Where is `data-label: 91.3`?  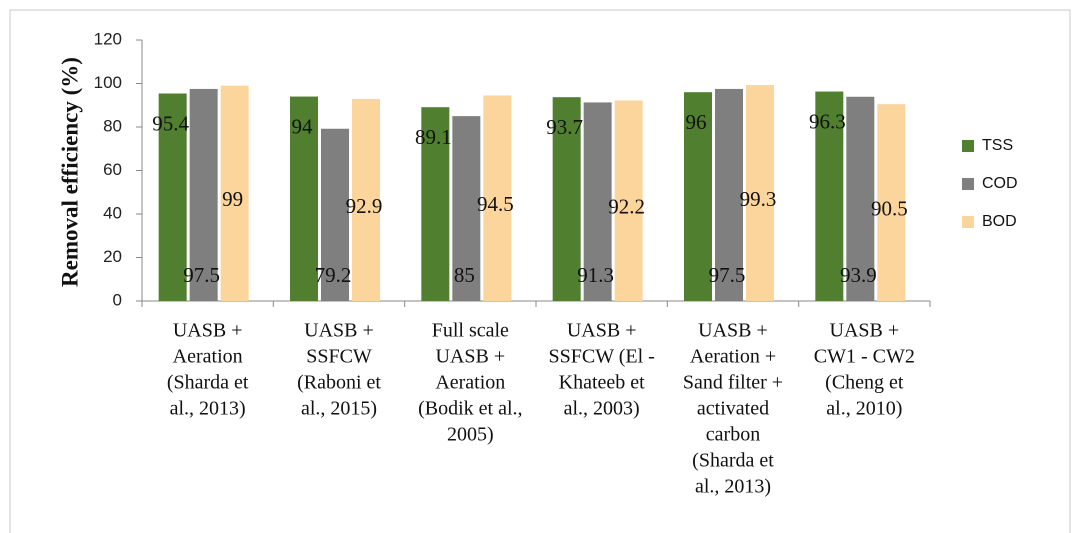
data-label: 91.3 is located at coordinates (595, 275).